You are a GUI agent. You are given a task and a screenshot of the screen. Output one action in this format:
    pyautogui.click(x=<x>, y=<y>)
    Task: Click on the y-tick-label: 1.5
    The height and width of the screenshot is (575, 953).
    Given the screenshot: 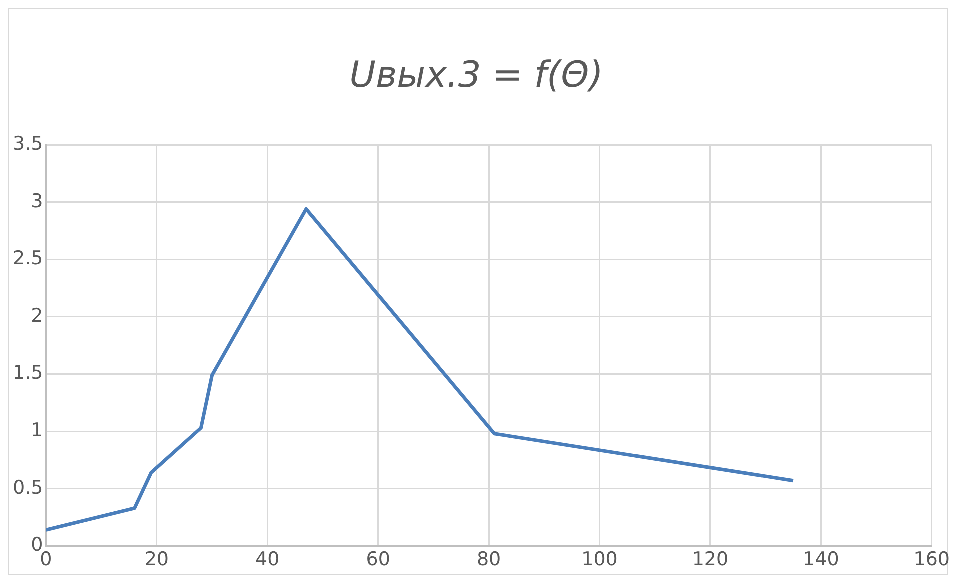 What is the action you would take?
    pyautogui.click(x=28, y=373)
    